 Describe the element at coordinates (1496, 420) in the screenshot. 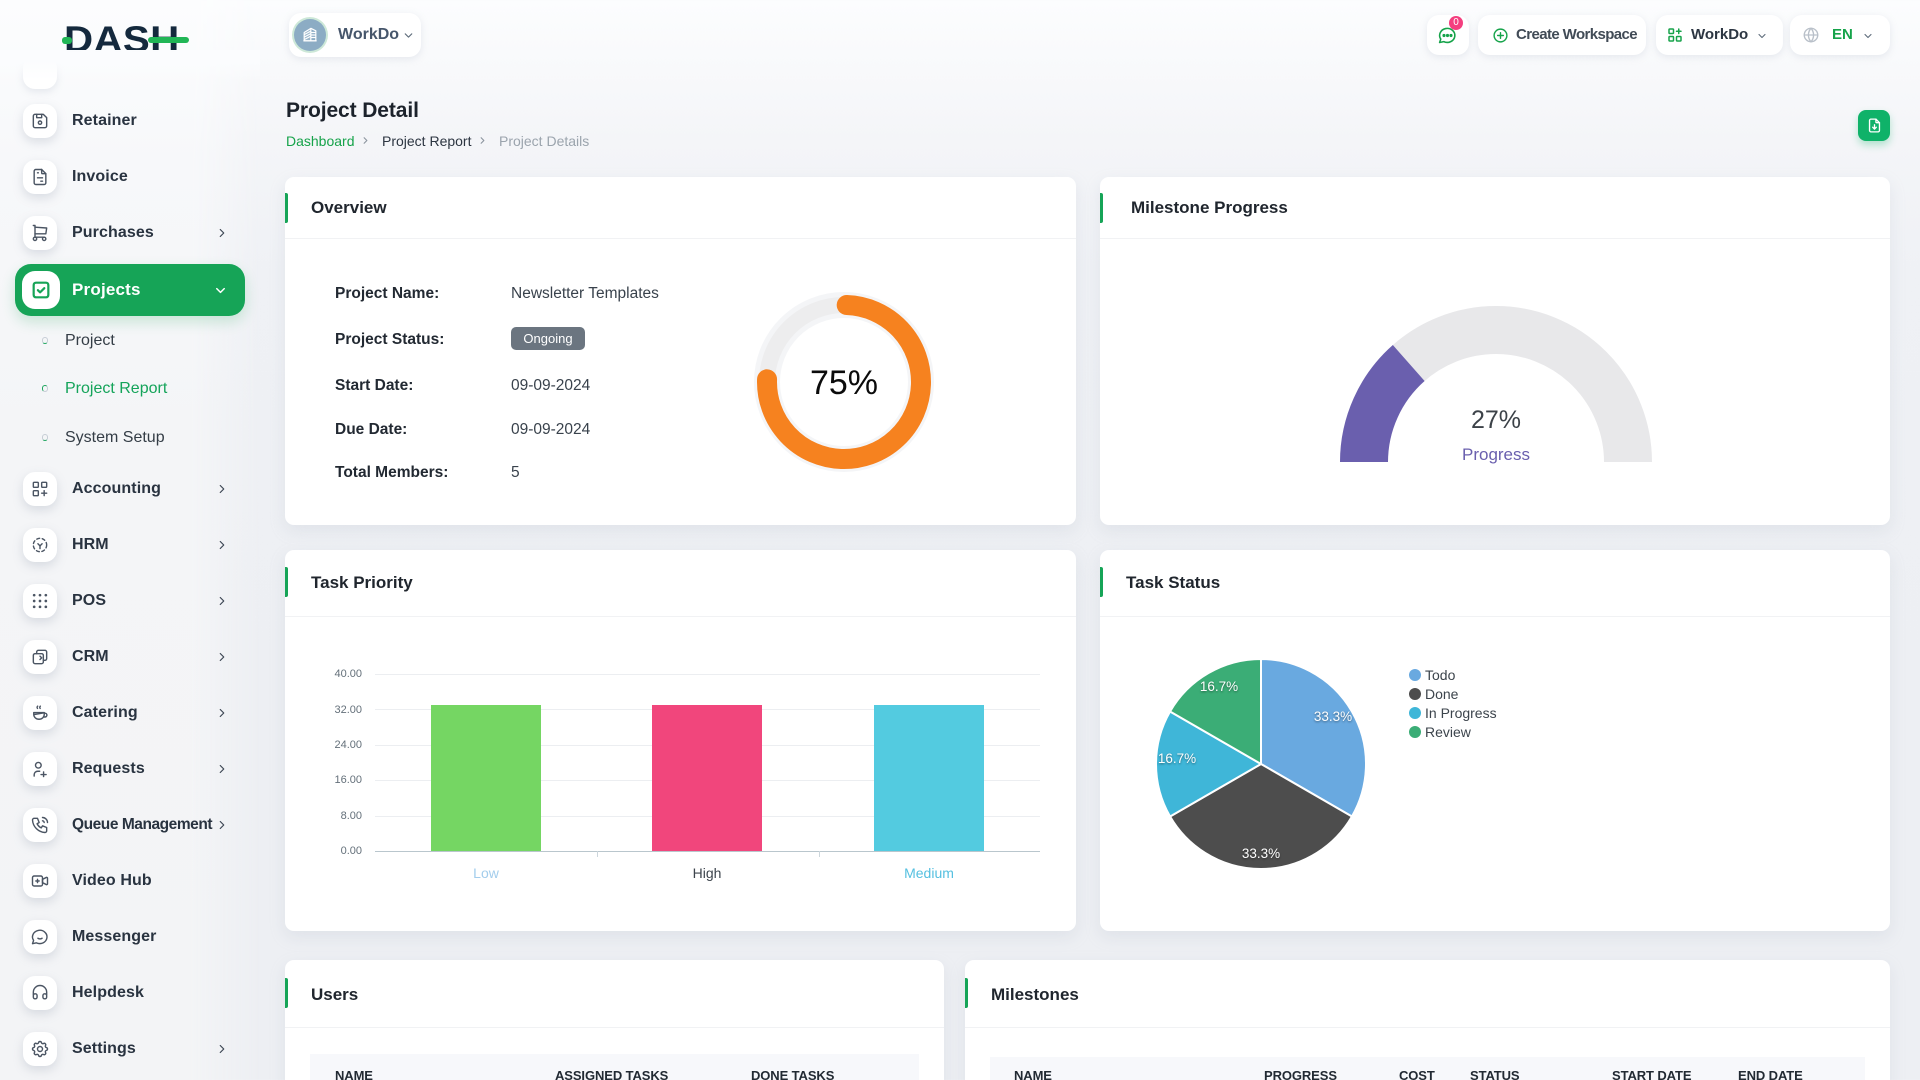

I see `svg-text: 27%` at that location.